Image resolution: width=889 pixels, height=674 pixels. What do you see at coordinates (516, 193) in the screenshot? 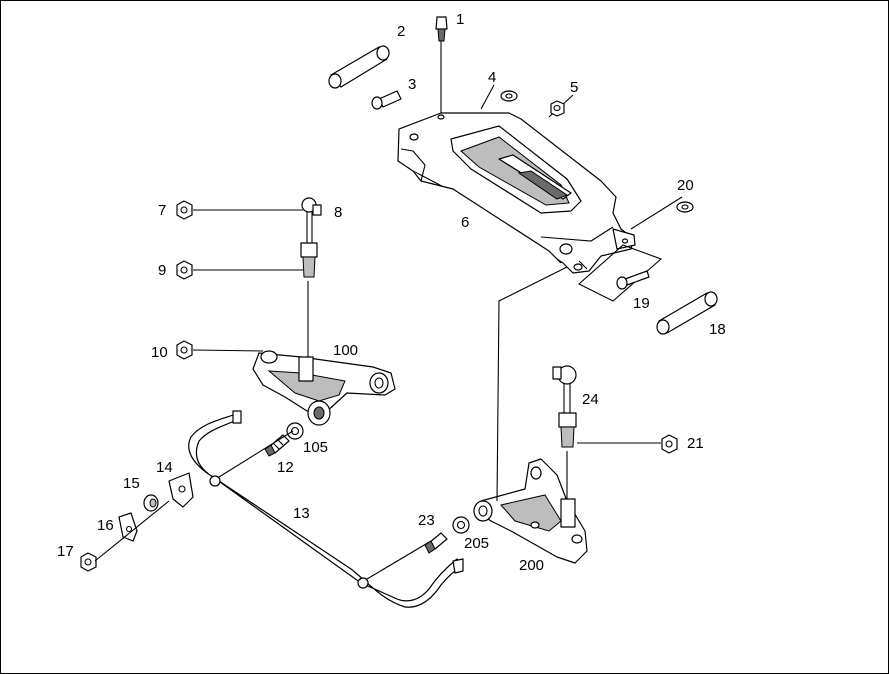
I see `crossmember-part` at bounding box center [516, 193].